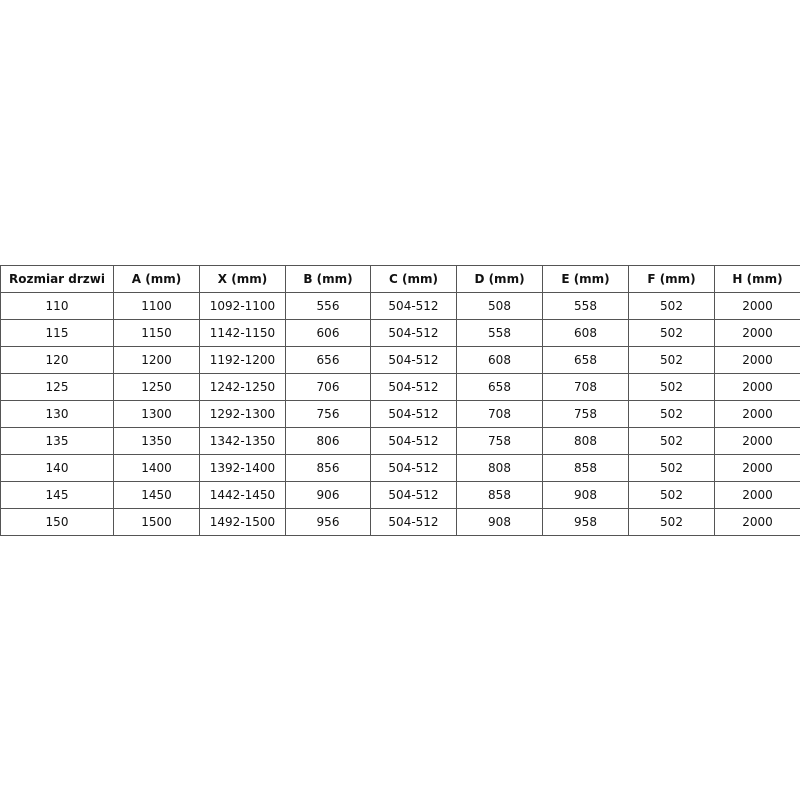 Image resolution: width=800 pixels, height=800 pixels. What do you see at coordinates (585, 279) in the screenshot?
I see `column-header: E (mm)` at bounding box center [585, 279].